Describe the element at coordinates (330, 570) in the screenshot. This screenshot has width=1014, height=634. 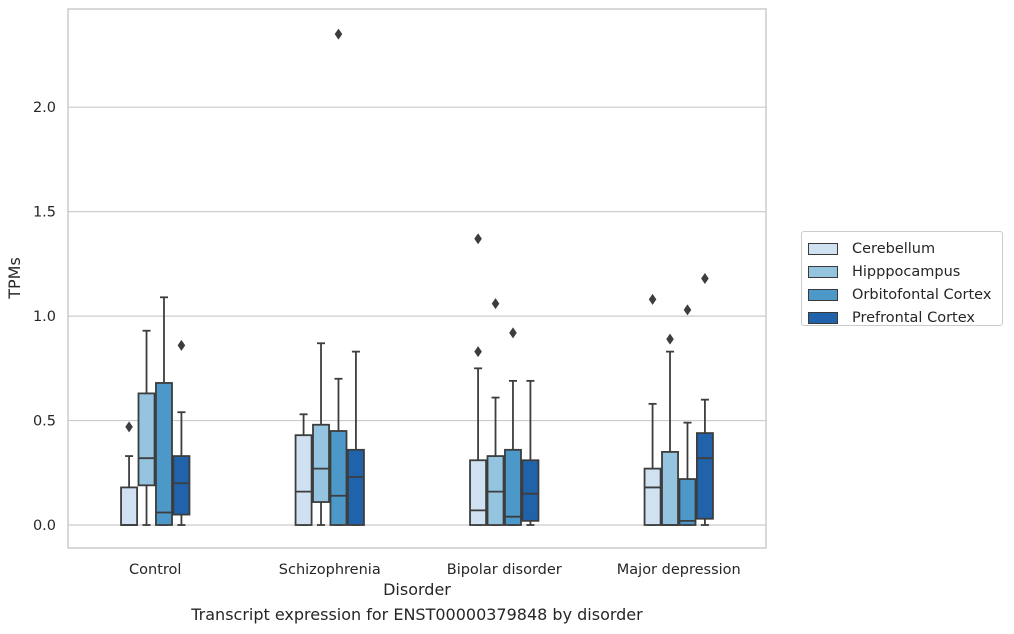
I see `x-tick-label: Schizophrenia` at that location.